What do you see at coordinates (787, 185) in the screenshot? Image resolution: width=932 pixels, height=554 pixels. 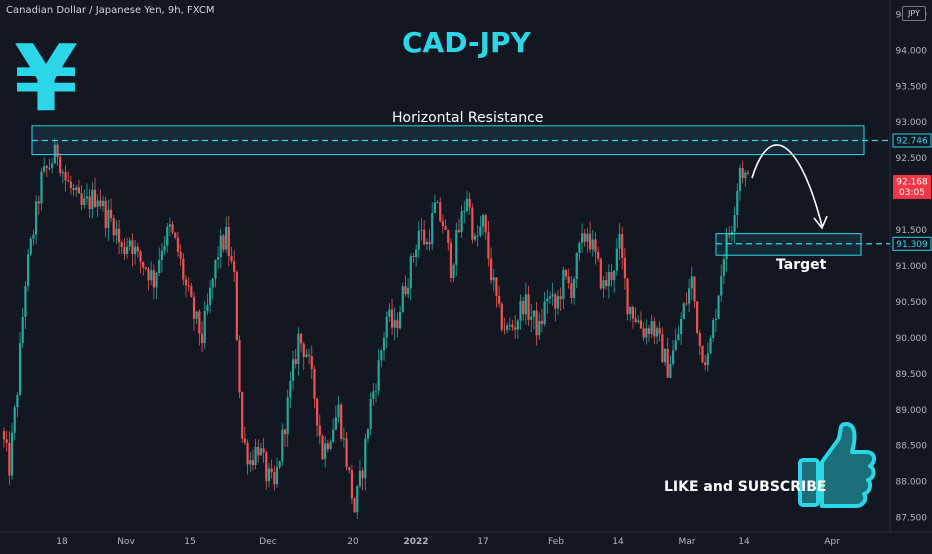 I see `projection-arrow` at bounding box center [787, 185].